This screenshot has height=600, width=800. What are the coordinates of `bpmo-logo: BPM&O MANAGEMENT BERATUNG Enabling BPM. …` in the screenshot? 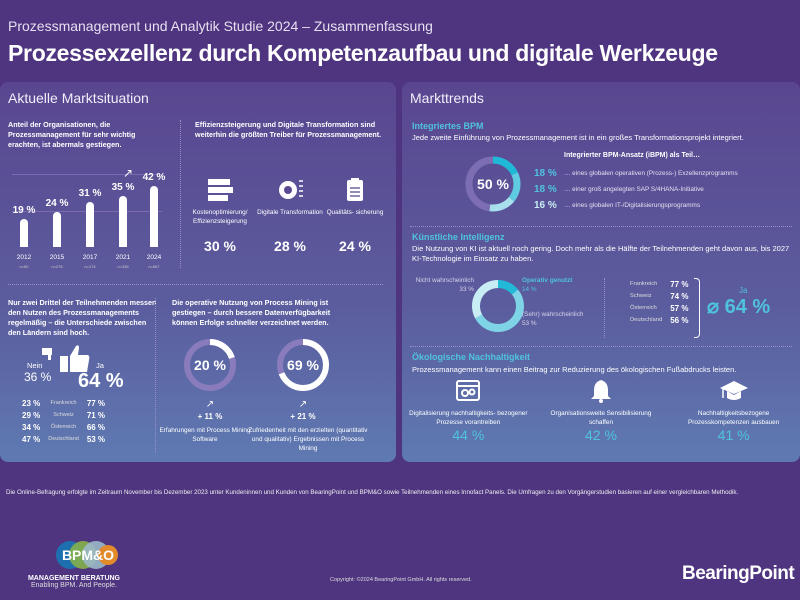 It's located at (74, 564).